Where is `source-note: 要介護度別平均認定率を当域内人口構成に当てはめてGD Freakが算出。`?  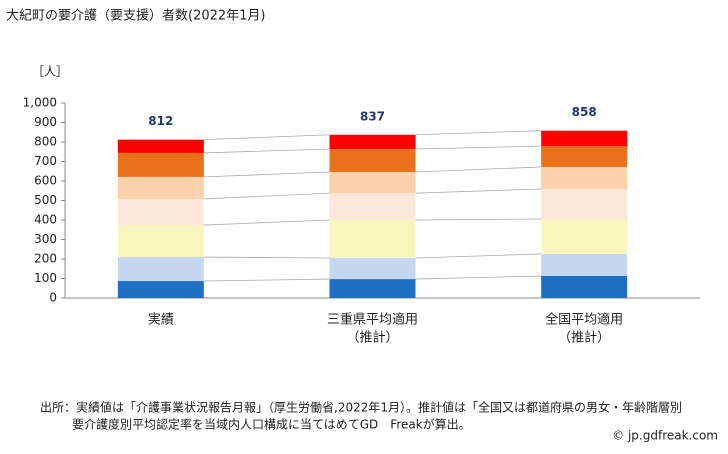 source-note: 要介護度別平均認定率を当域内人口構成に当てはめてGD Freakが算出。 is located at coordinates (271, 424).